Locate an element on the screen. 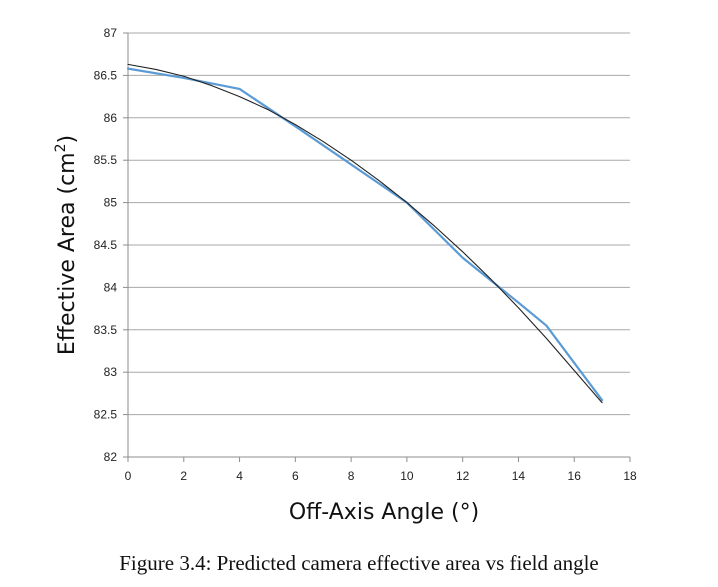 The height and width of the screenshot is (587, 718). y-axis-title: Effective Area (cm2) is located at coordinates (66, 245).